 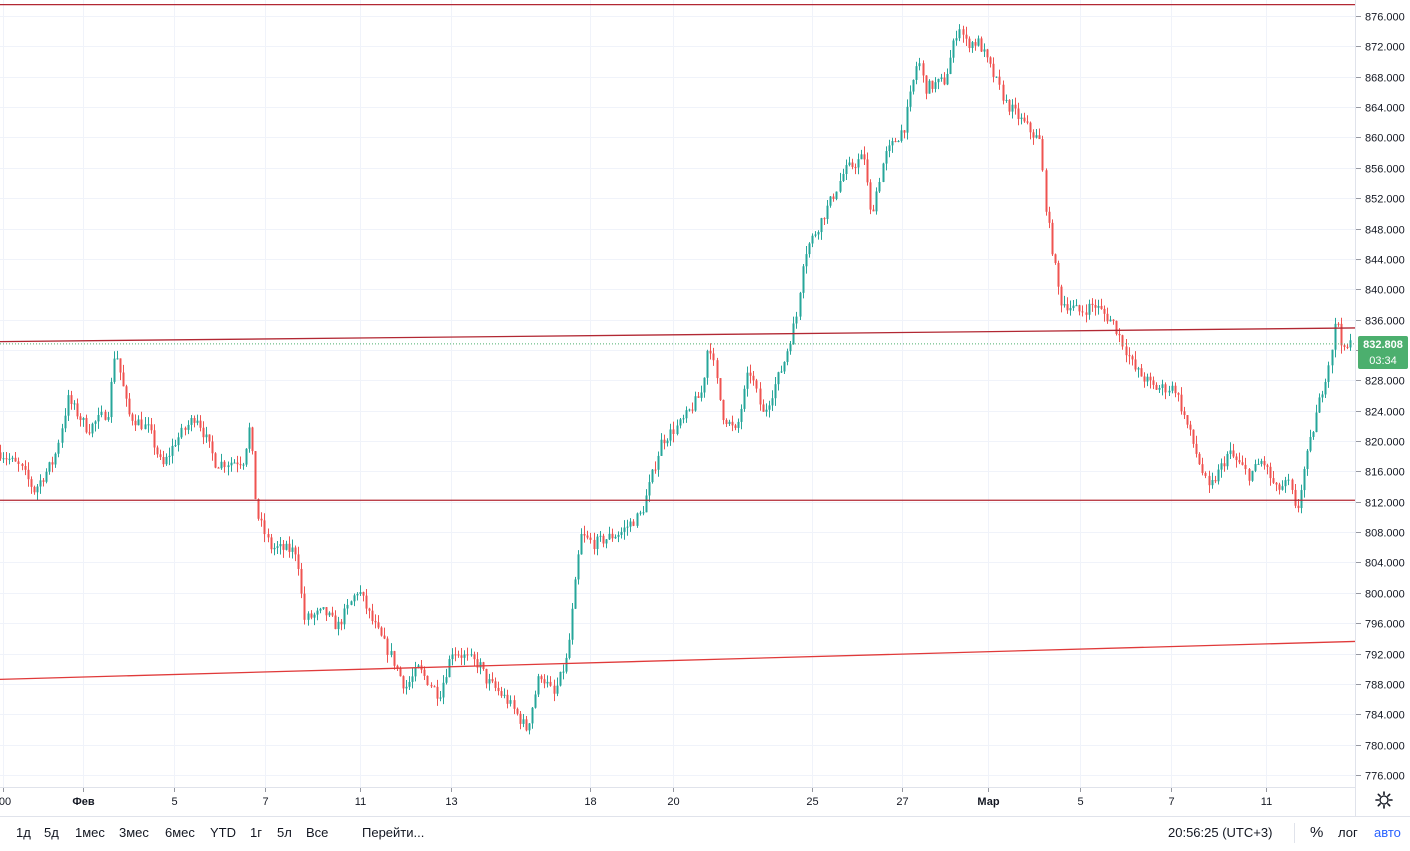 What do you see at coordinates (1385, 261) in the screenshot?
I see `price-tick-label: 844.000` at bounding box center [1385, 261].